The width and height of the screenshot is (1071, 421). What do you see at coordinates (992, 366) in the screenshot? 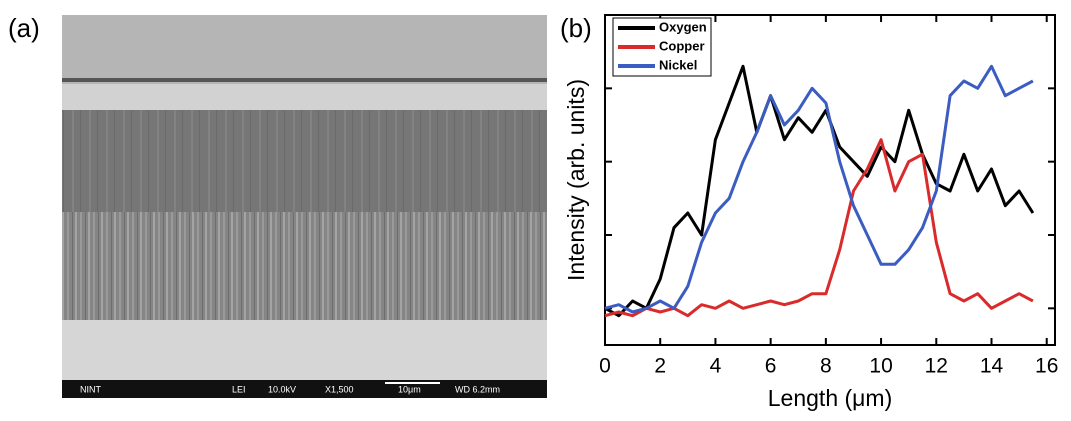
I see `x-tick-label: 14` at bounding box center [992, 366].